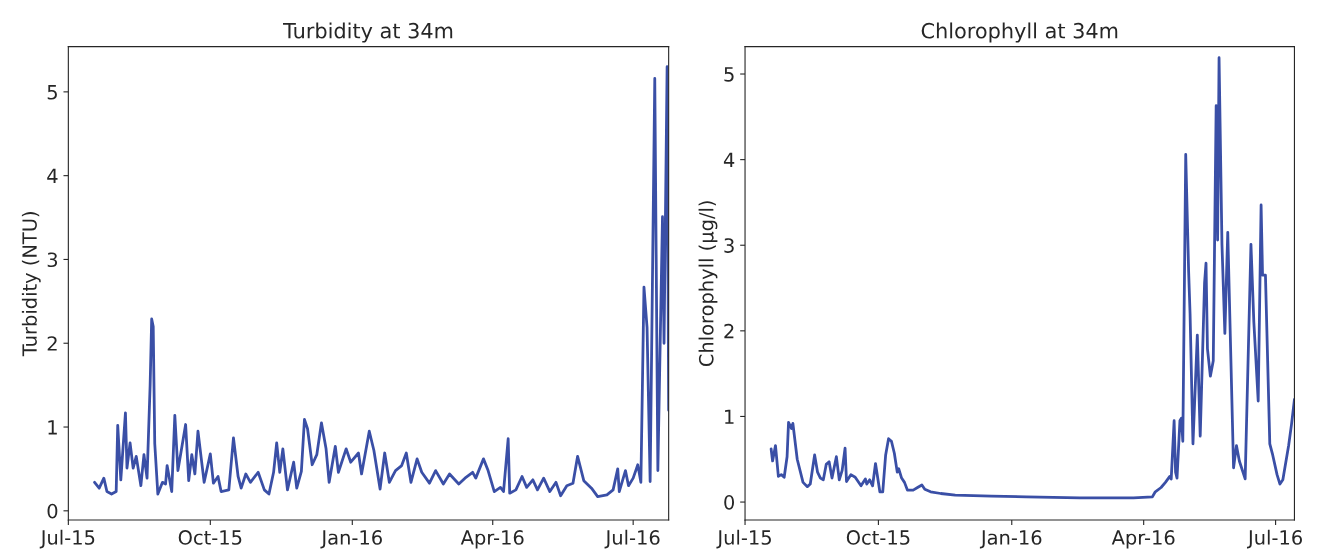 The image size is (1340, 555). What do you see at coordinates (708, 284) in the screenshot?
I see `y-axis-title: Chlorophyll (µg/l)` at bounding box center [708, 284].